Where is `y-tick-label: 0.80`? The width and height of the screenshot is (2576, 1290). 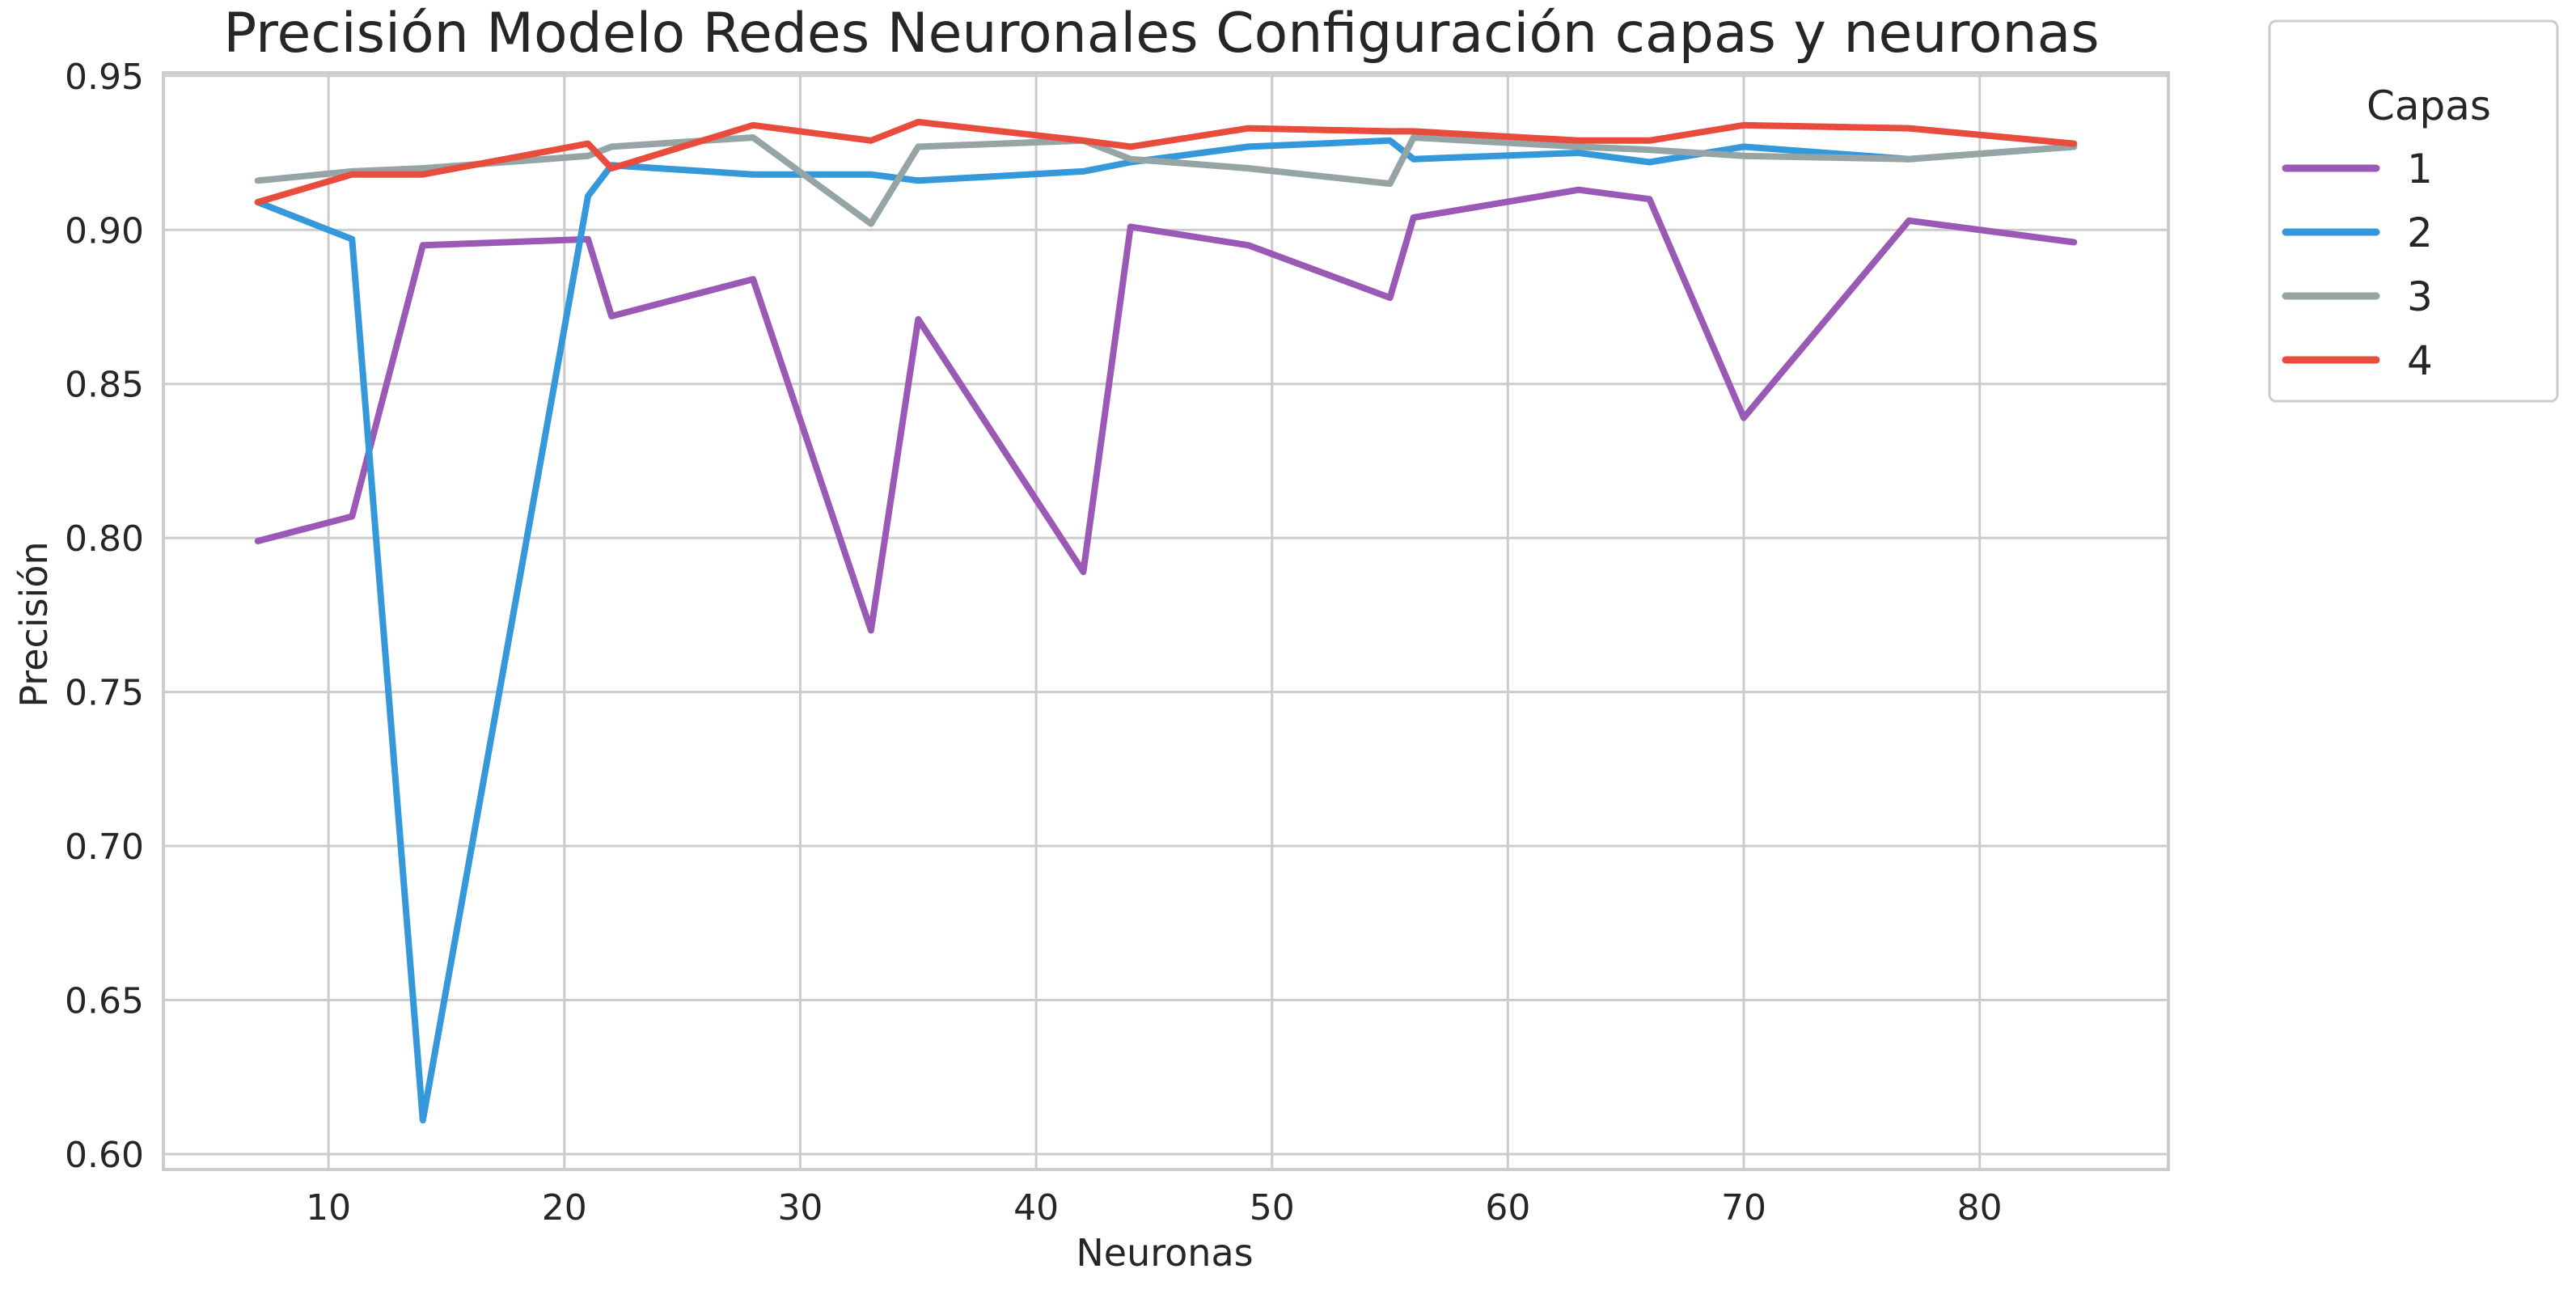
y-tick-label: 0.80 is located at coordinates (105, 539).